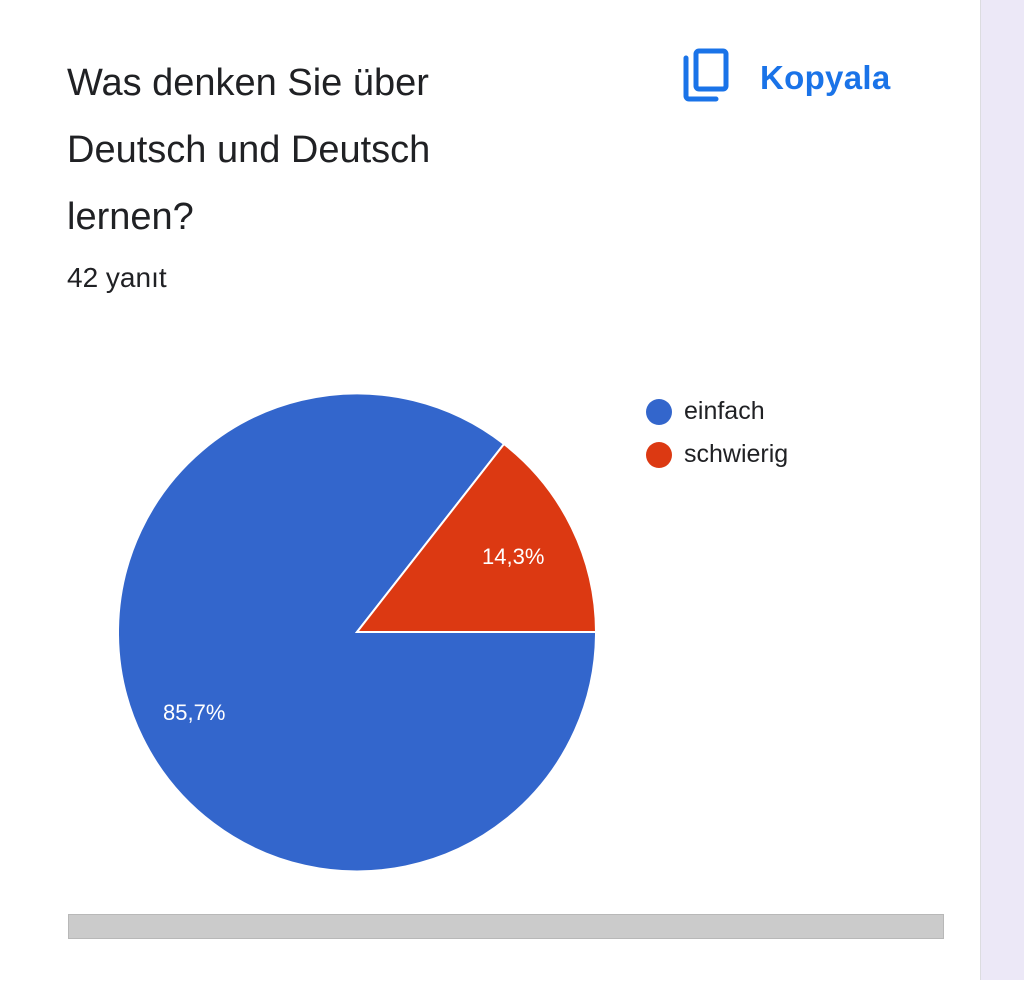 Image resolution: width=1024 pixels, height=1000 pixels. I want to click on response-count: 42 yanıt, so click(117, 277).